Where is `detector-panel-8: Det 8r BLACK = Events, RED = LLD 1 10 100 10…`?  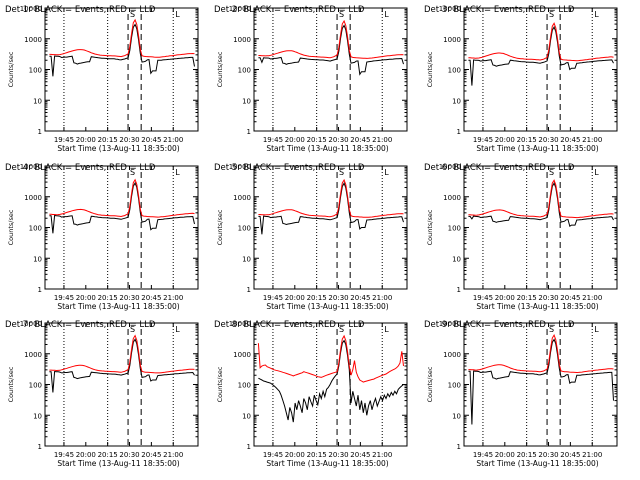
detector-panel-8: Det 8r BLACK = Events, RED = LLD 1 10 100 10… is located at coordinates (311, 394).